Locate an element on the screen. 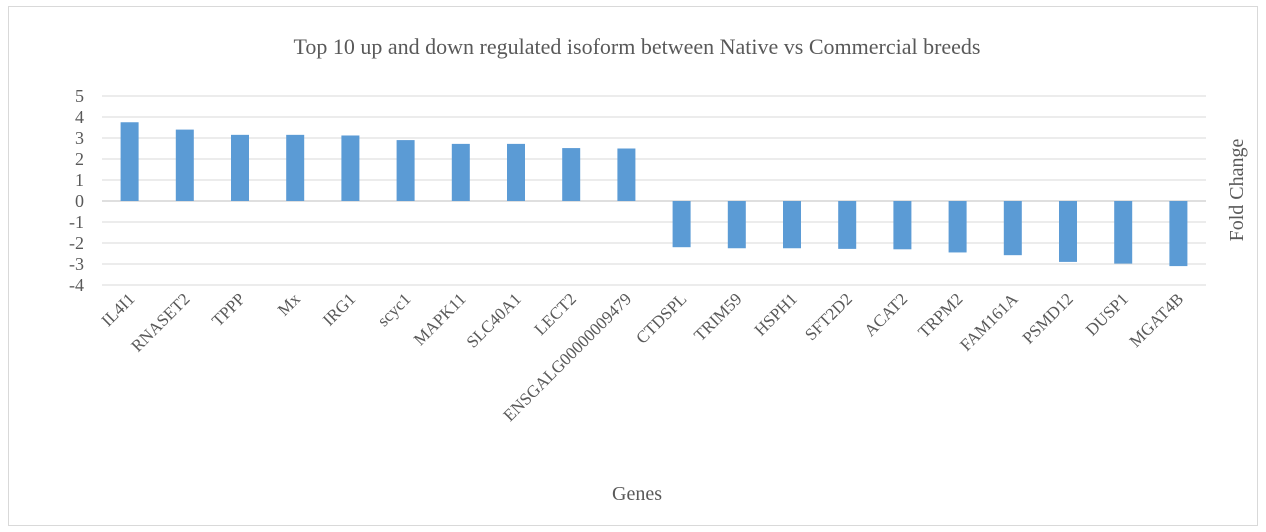  x-tick-label: MAPK11 is located at coordinates (440, 319).